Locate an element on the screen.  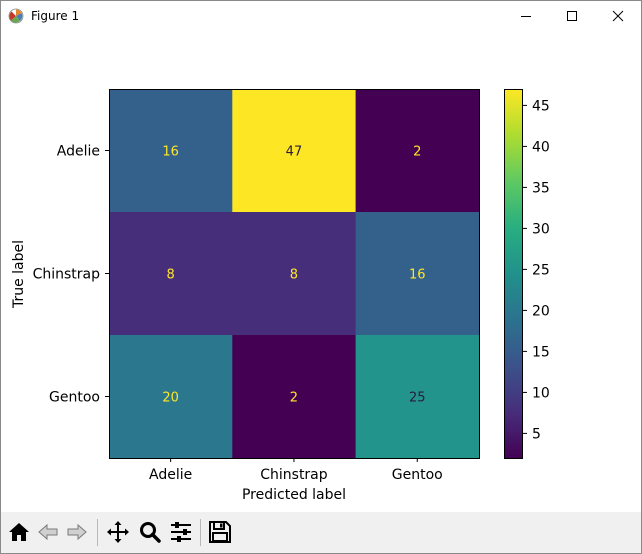
forward-button is located at coordinates (77, 532).